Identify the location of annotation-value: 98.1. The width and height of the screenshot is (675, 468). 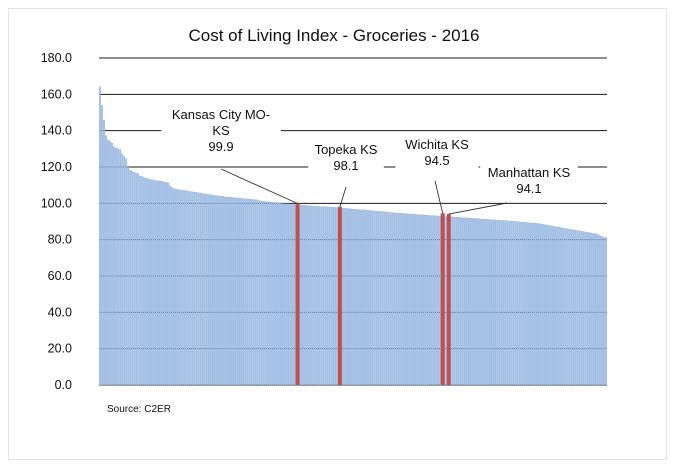
(345, 165).